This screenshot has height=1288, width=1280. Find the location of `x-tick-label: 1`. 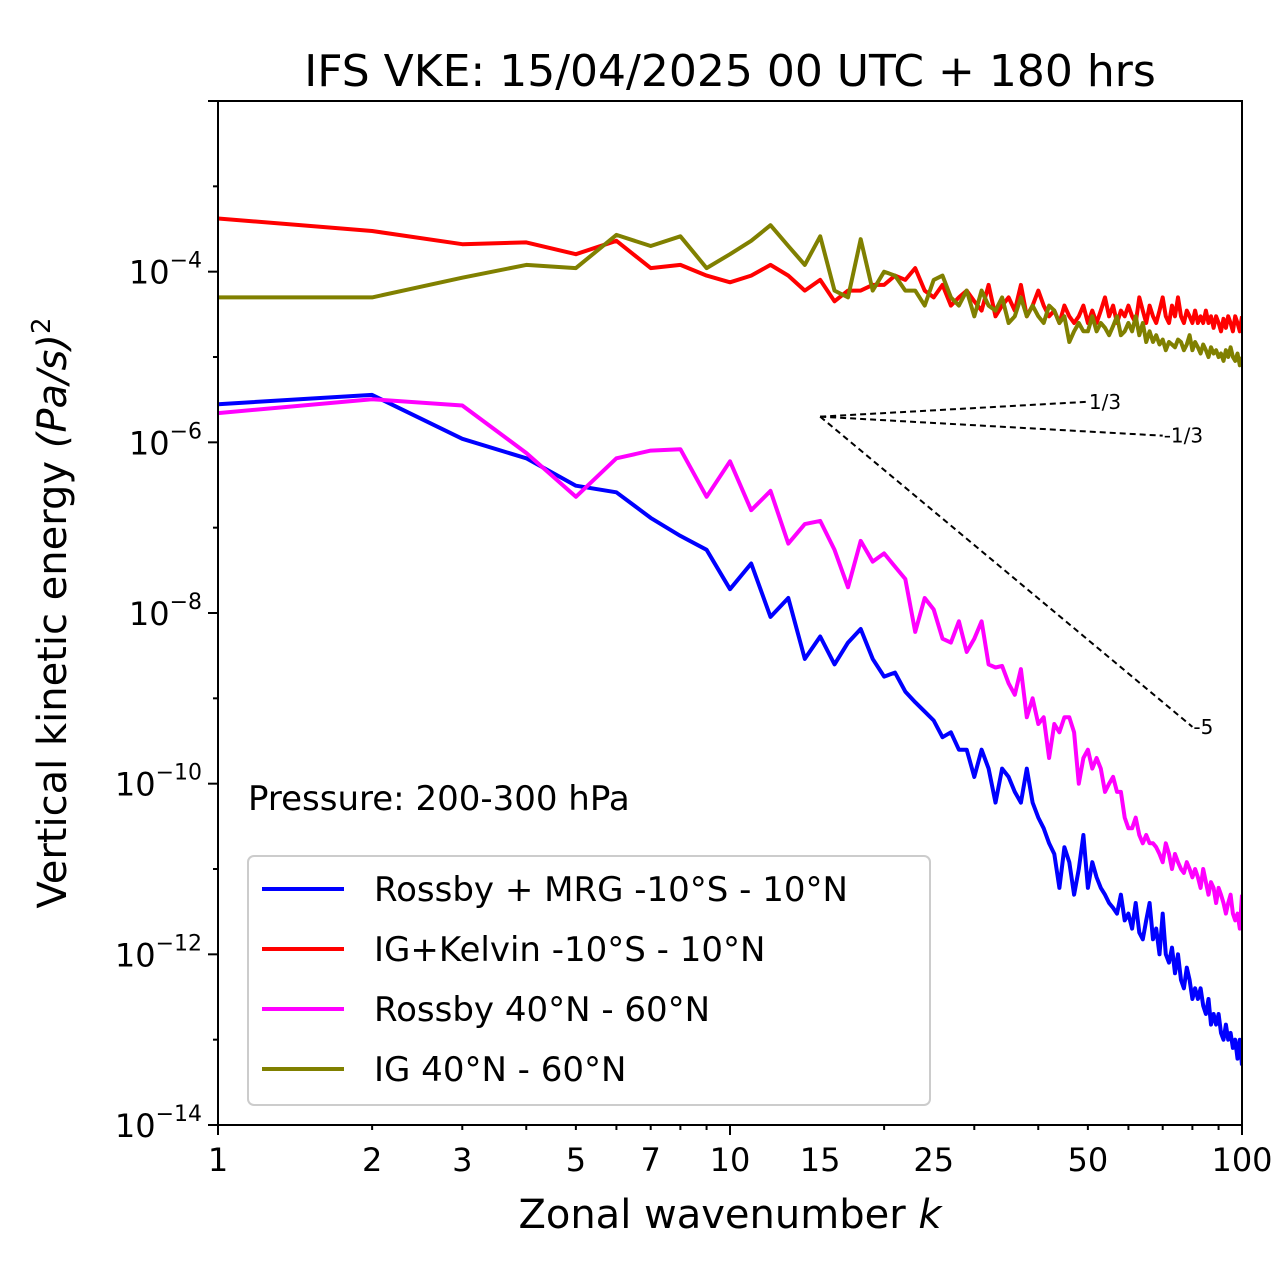

x-tick-label: 1 is located at coordinates (218, 1160).